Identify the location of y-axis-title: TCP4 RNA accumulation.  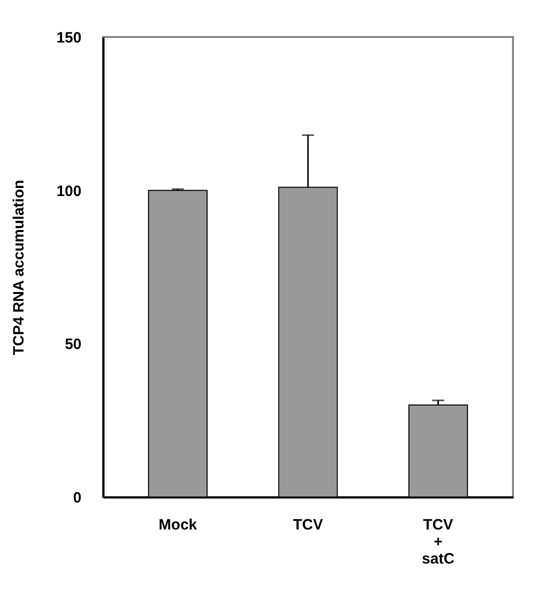
(19, 268).